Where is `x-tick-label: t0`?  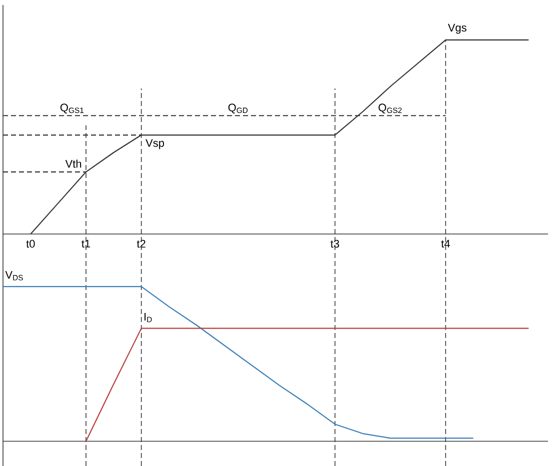
x-tick-label: t0 is located at coordinates (30, 244).